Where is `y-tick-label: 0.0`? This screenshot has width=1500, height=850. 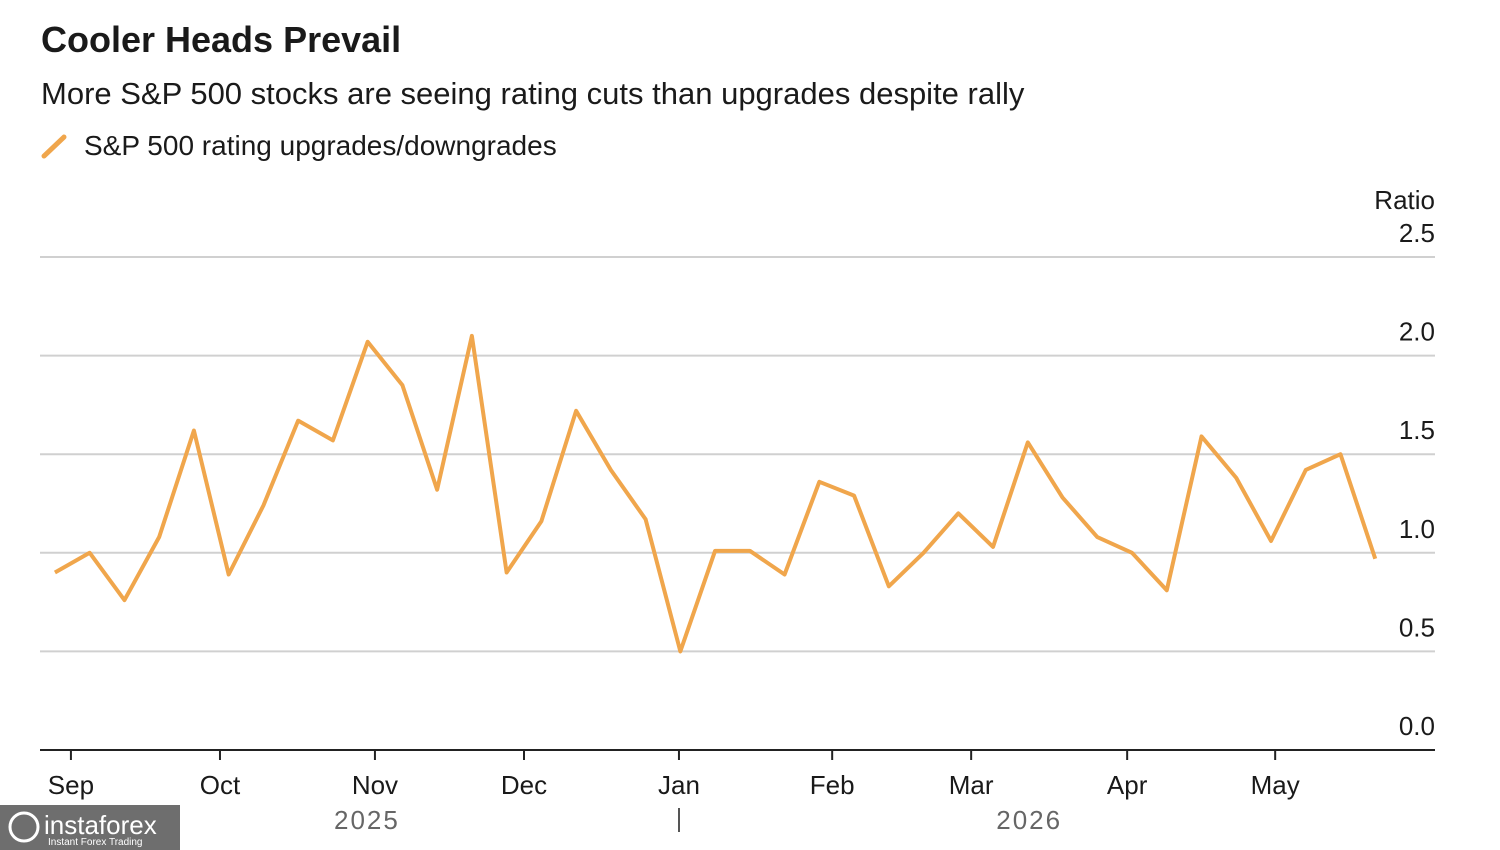 y-tick-label: 0.0 is located at coordinates (1417, 726).